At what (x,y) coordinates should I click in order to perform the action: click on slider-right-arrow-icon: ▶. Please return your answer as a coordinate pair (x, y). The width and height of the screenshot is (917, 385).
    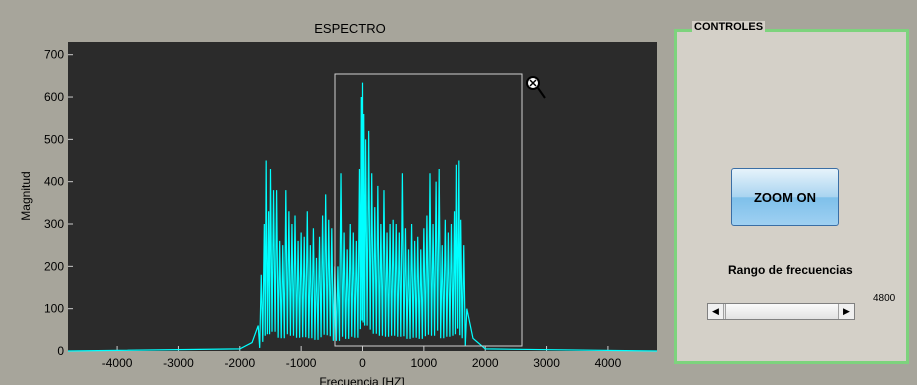
    Looking at the image, I should click on (846, 311).